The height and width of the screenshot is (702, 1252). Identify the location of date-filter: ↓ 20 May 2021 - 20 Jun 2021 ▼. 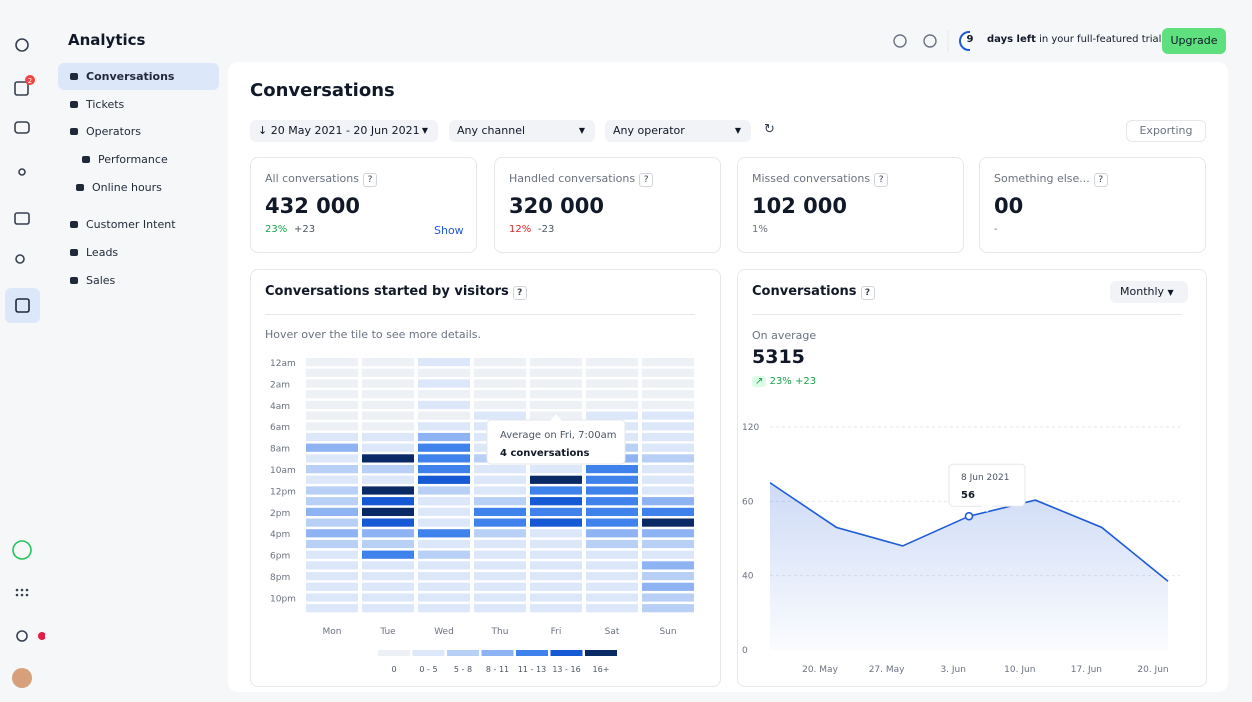
(344, 131).